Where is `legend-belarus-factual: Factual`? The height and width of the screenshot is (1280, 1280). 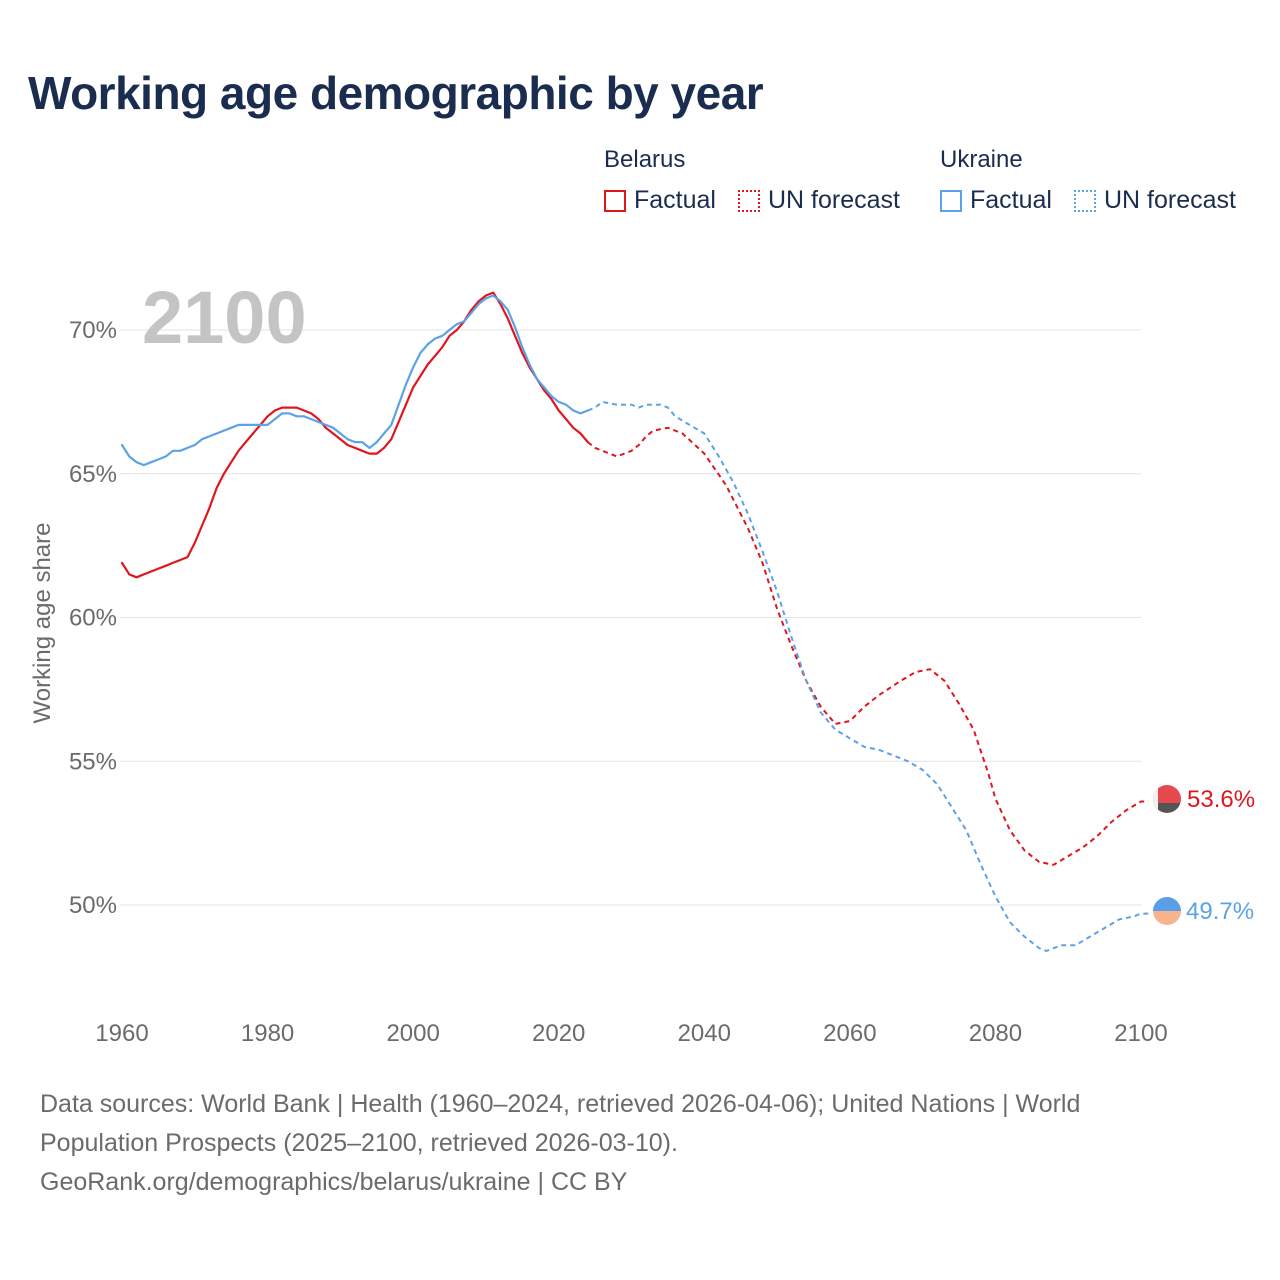
legend-belarus-factual: Factual is located at coordinates (660, 200).